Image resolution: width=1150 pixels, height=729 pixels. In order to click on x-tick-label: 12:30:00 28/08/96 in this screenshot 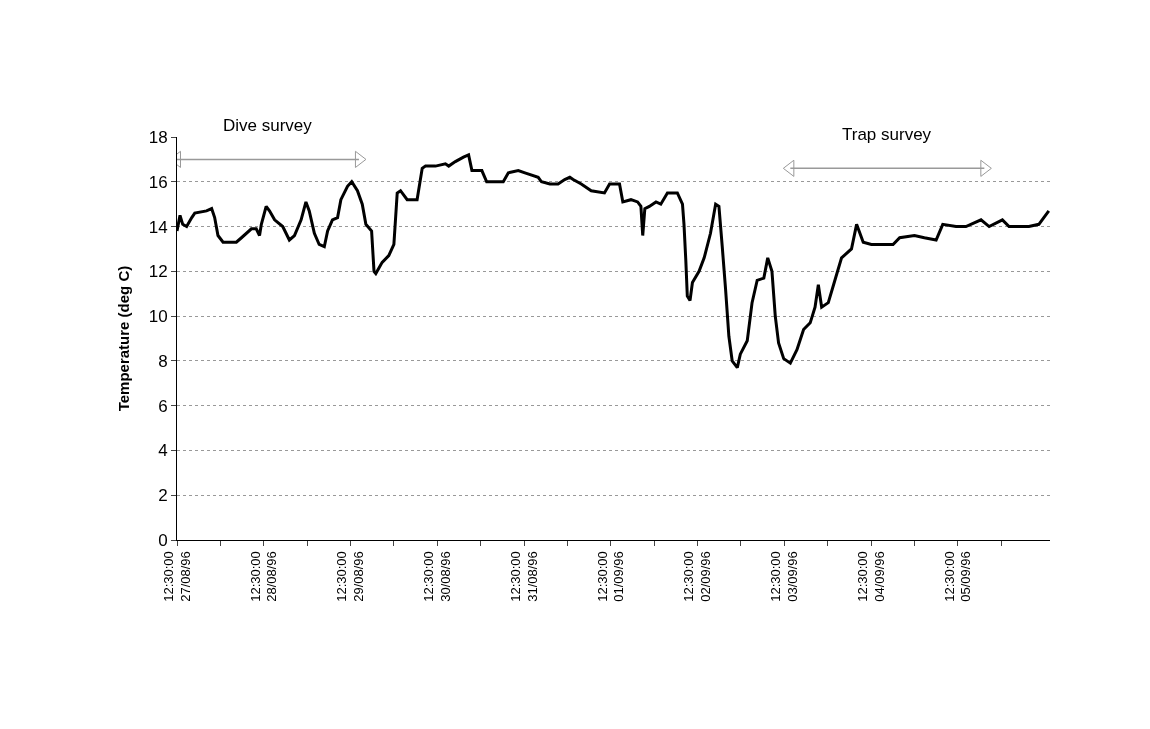, I will do `click(263, 576)`.